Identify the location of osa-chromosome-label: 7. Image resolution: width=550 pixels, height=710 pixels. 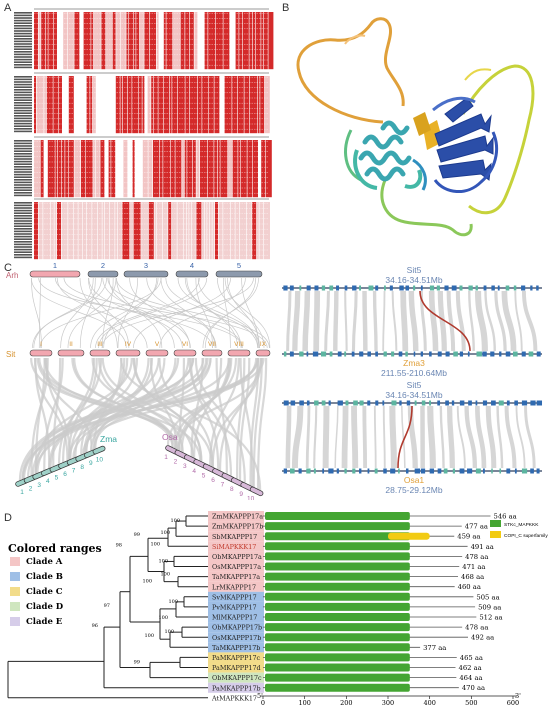
(223, 485).